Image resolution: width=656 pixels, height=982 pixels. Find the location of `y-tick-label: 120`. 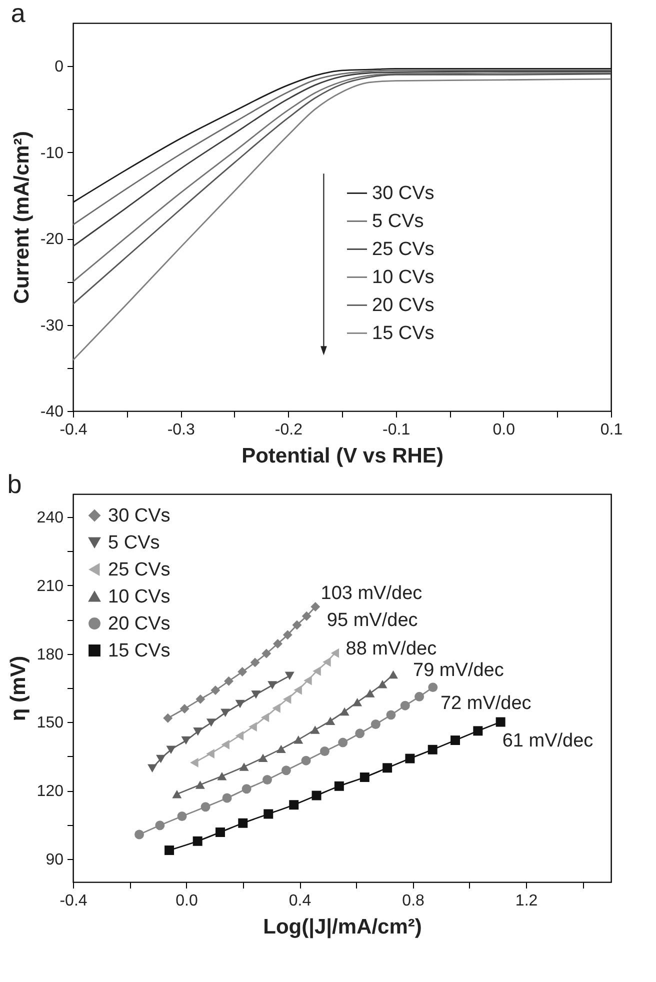

y-tick-label: 120 is located at coordinates (50, 791).